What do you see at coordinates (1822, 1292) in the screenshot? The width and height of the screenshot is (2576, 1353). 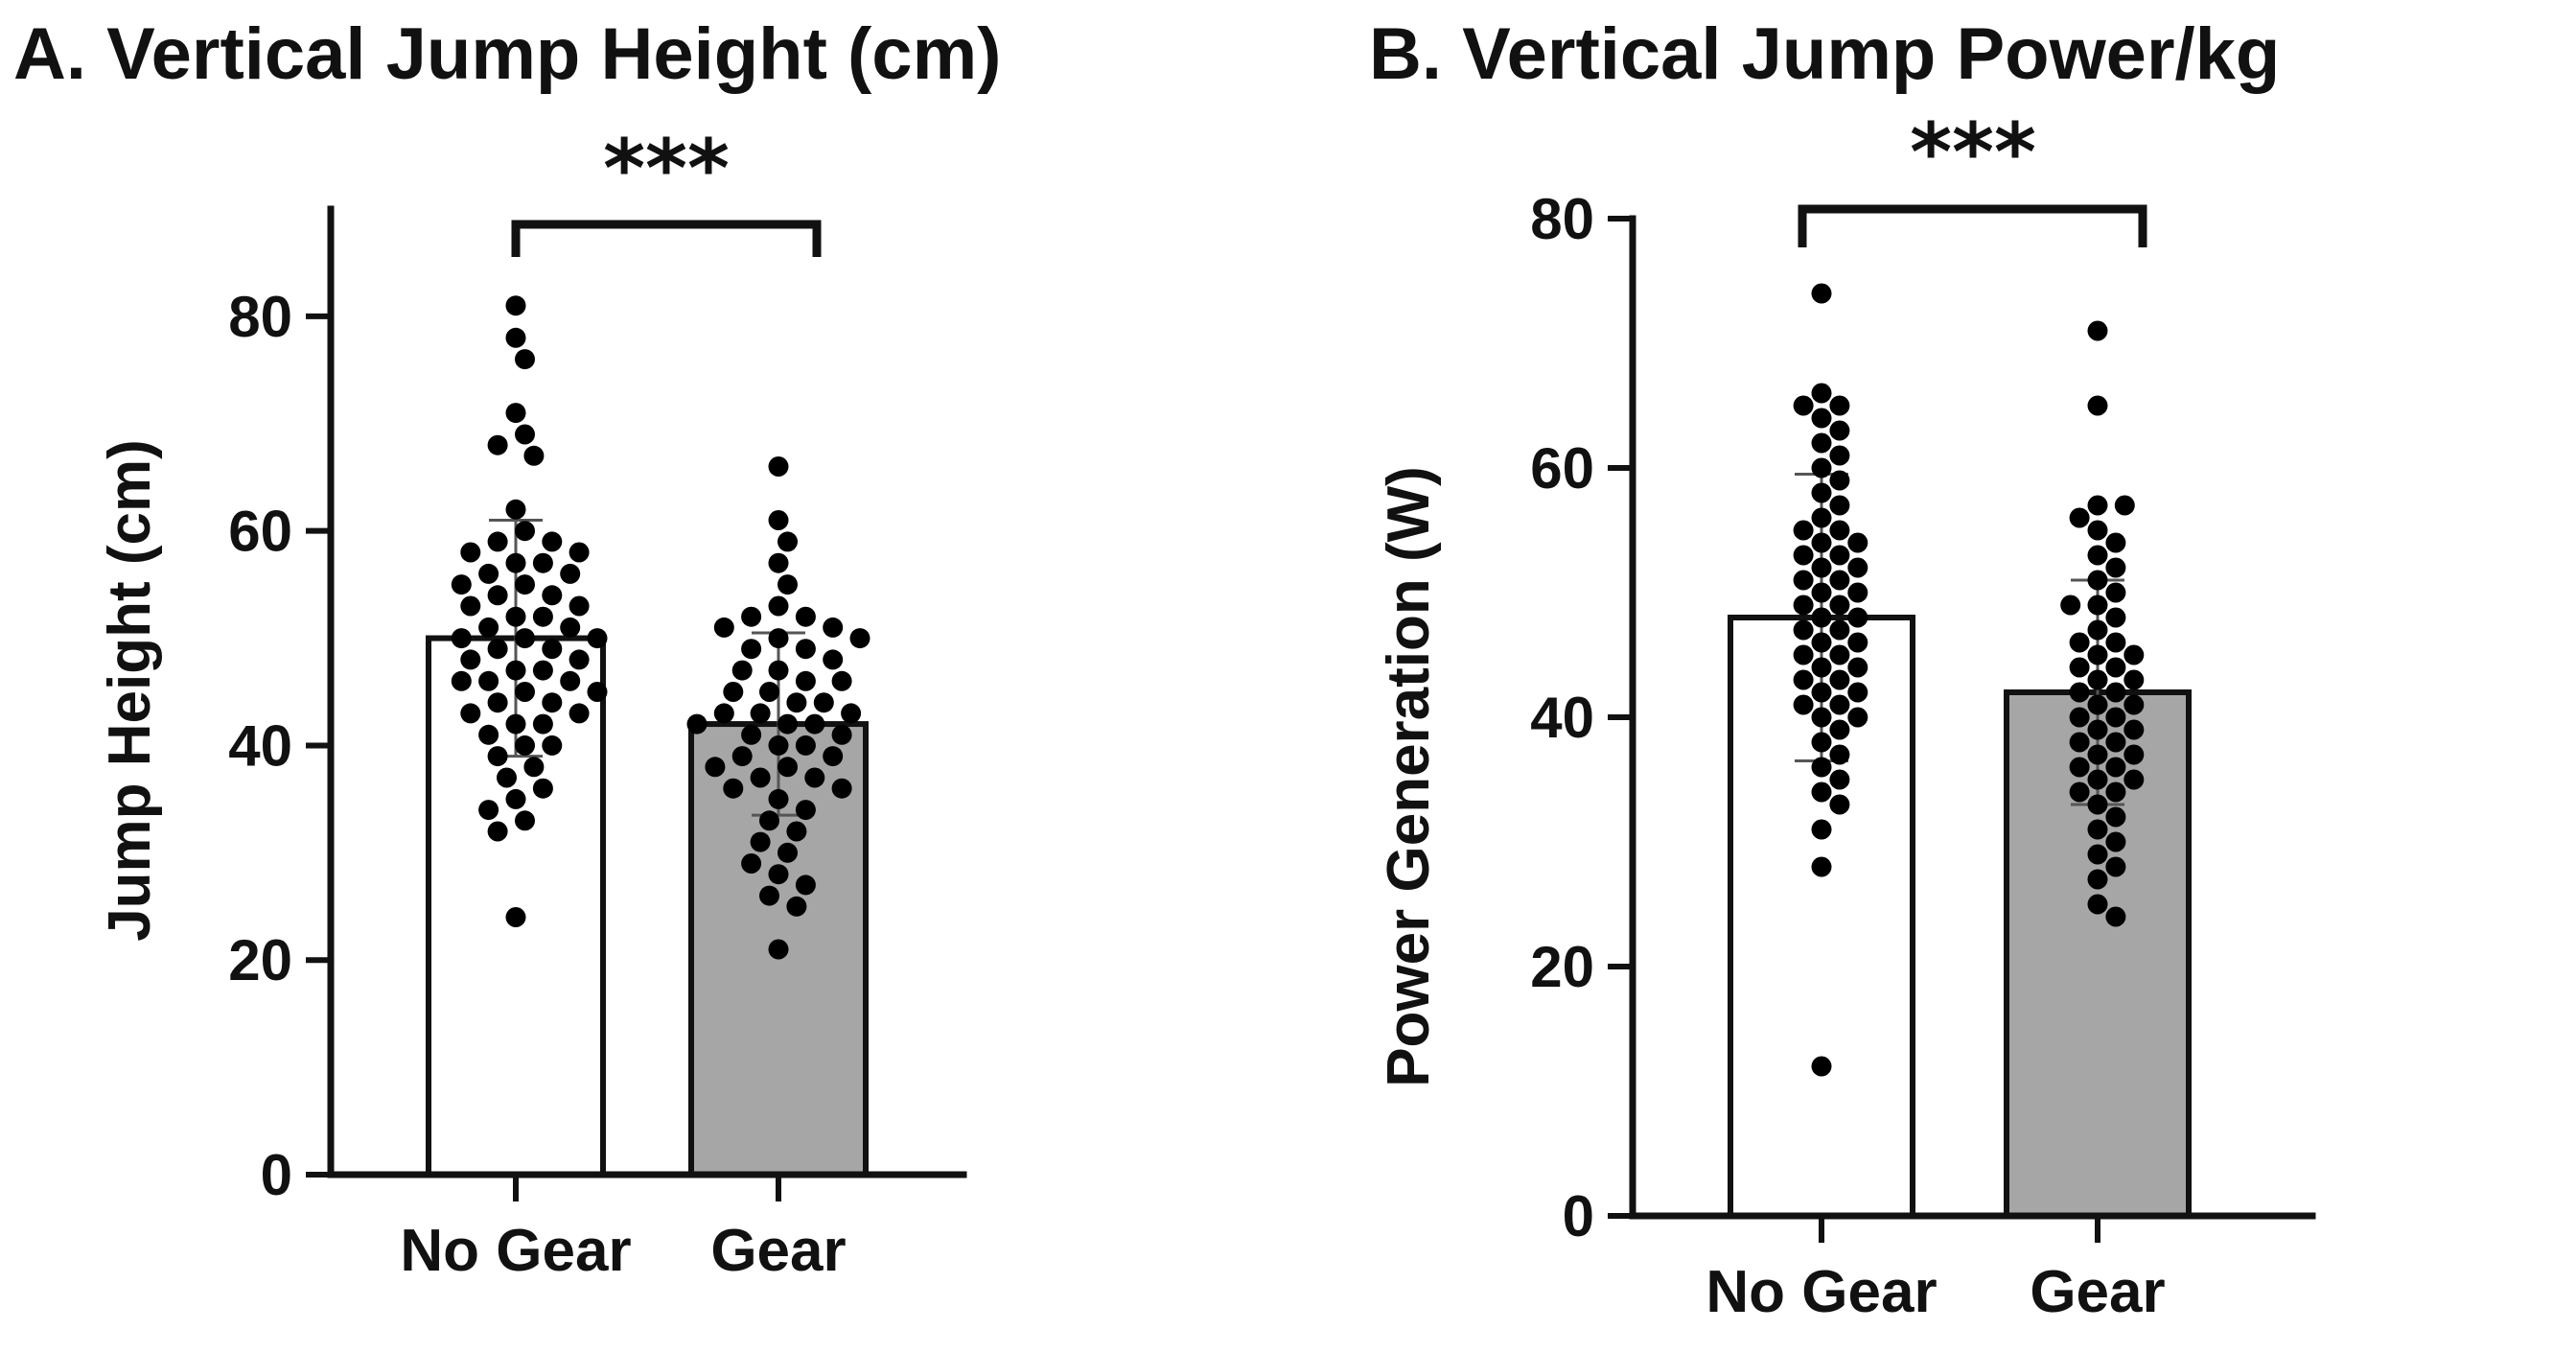 I see `panel-b-category-label: No Gear` at bounding box center [1822, 1292].